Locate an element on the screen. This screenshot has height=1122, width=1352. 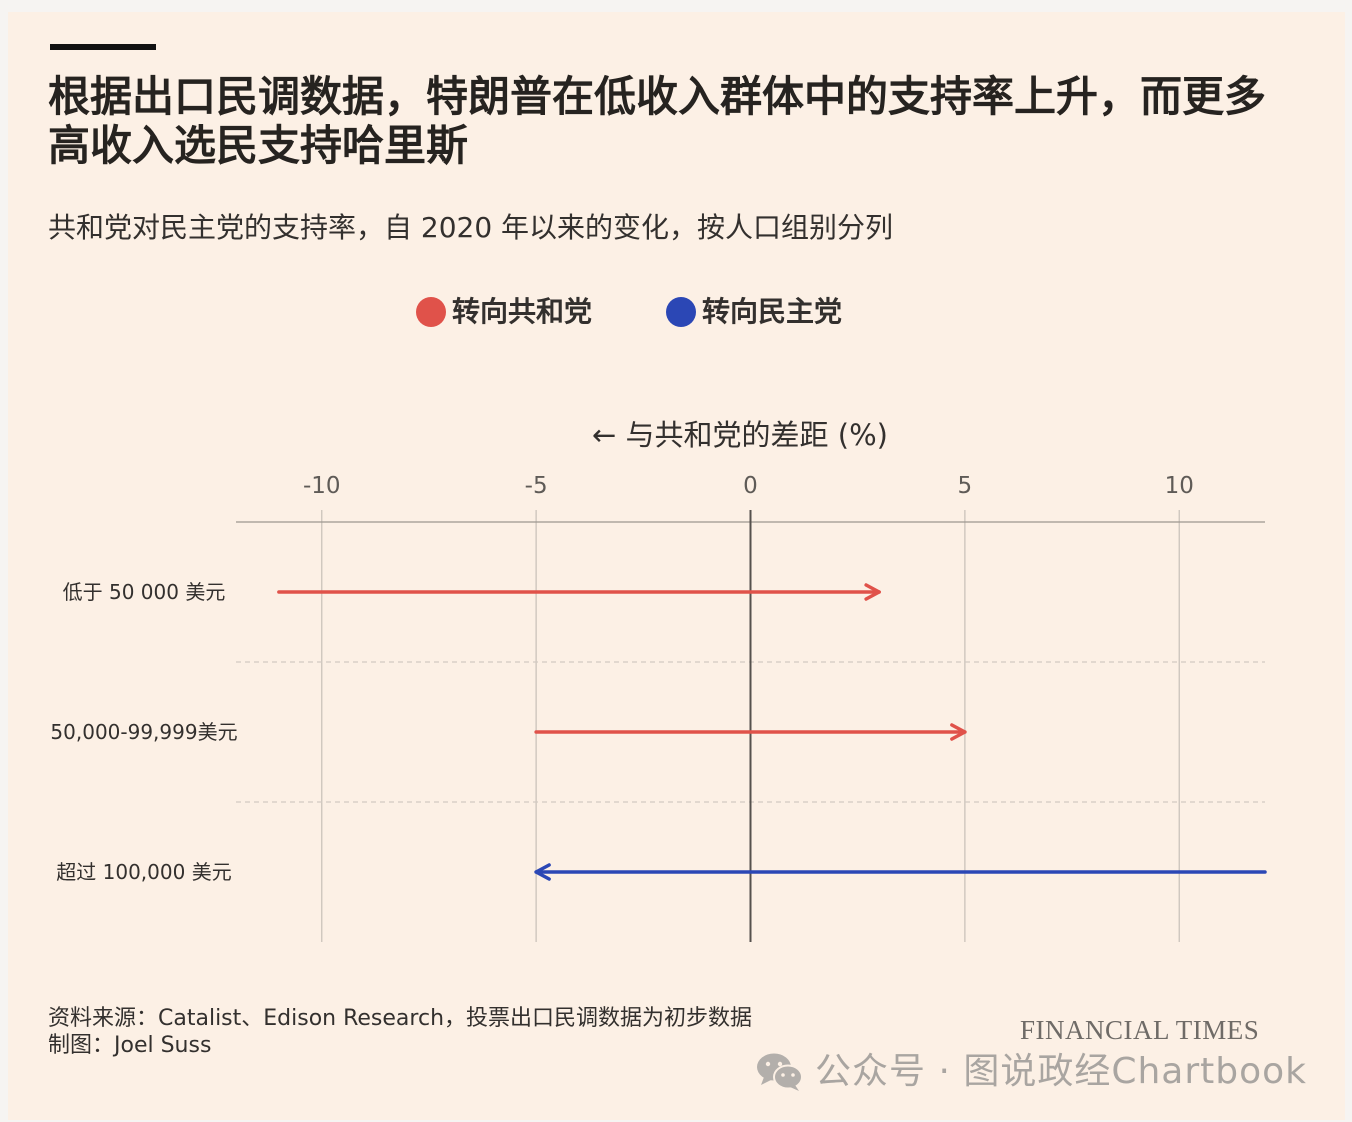
legend-item-shift-democrat: 转向民主党 is located at coordinates (754, 312).